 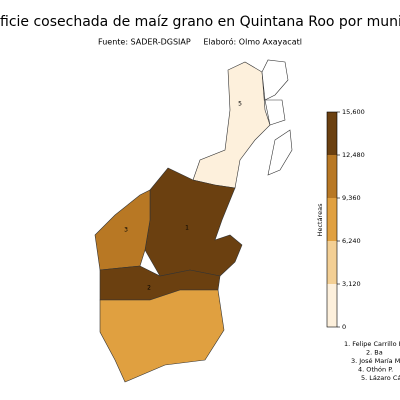 I want to click on colorbar-tick-label: 3,120, so click(x=351, y=284).